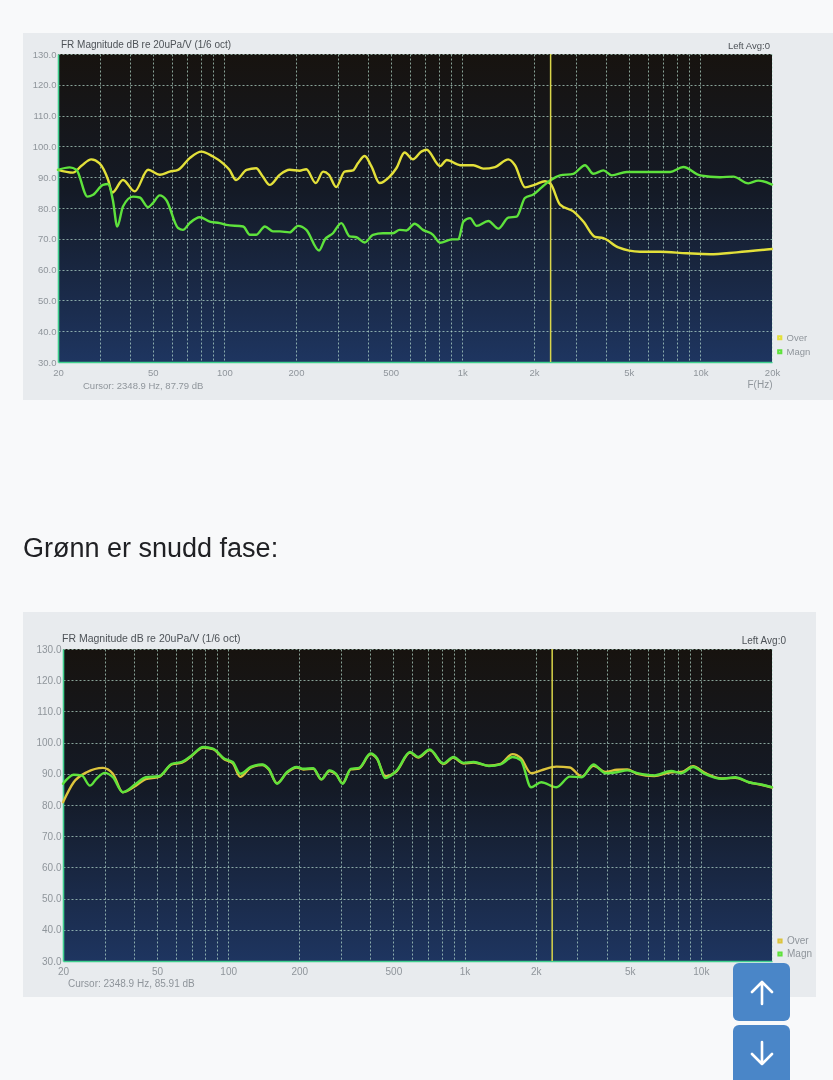  What do you see at coordinates (143, 385) in the screenshot?
I see `text: Cursor: 2348.9 Hz, 87.79 dB` at bounding box center [143, 385].